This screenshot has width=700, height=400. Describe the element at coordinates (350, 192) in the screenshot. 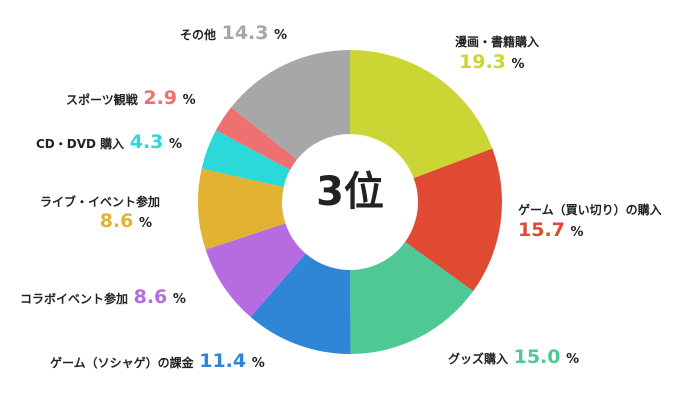

I see `center-label: 3位` at that location.